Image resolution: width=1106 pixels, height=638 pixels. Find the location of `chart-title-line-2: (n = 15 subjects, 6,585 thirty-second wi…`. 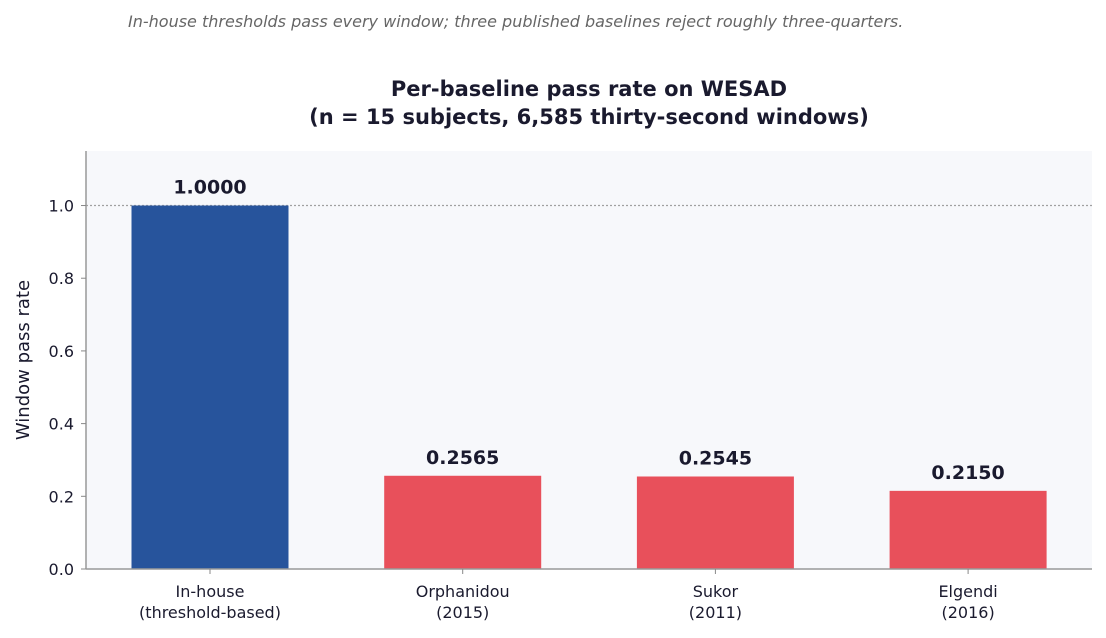

chart-title-line-2: (n = 15 subjects, 6,585 thirty-second wi… is located at coordinates (589, 117).